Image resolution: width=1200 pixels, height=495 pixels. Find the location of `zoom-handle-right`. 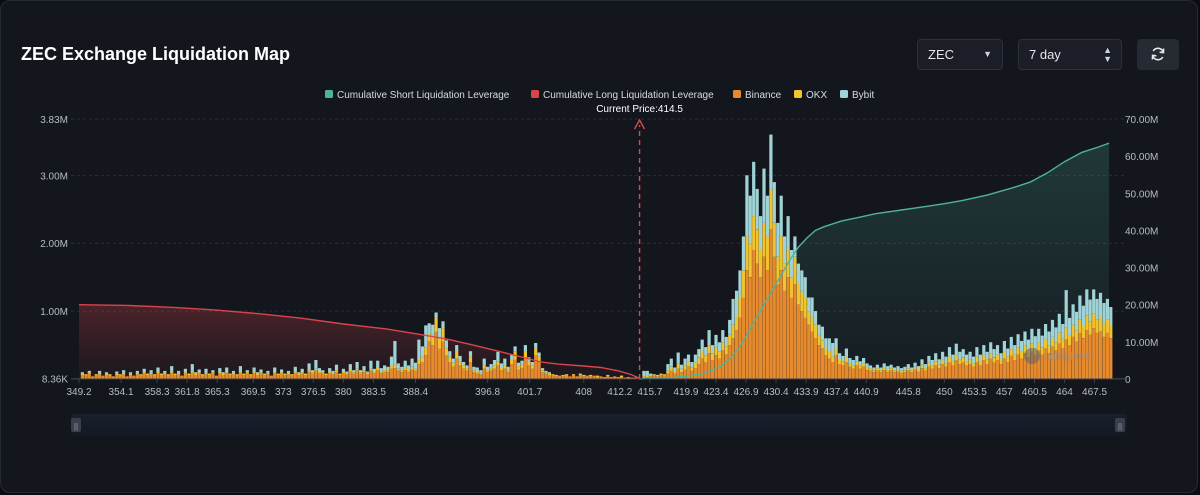

zoom-handle-right is located at coordinates (1120, 425).